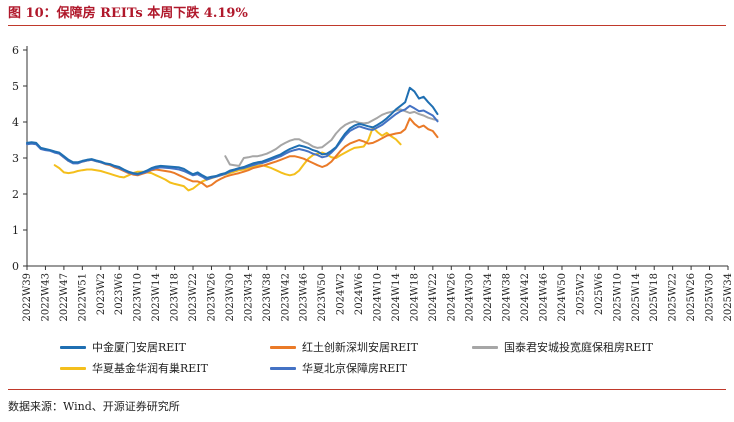  Describe the element at coordinates (15, 122) in the screenshot. I see `y-tick-label: 4` at that location.